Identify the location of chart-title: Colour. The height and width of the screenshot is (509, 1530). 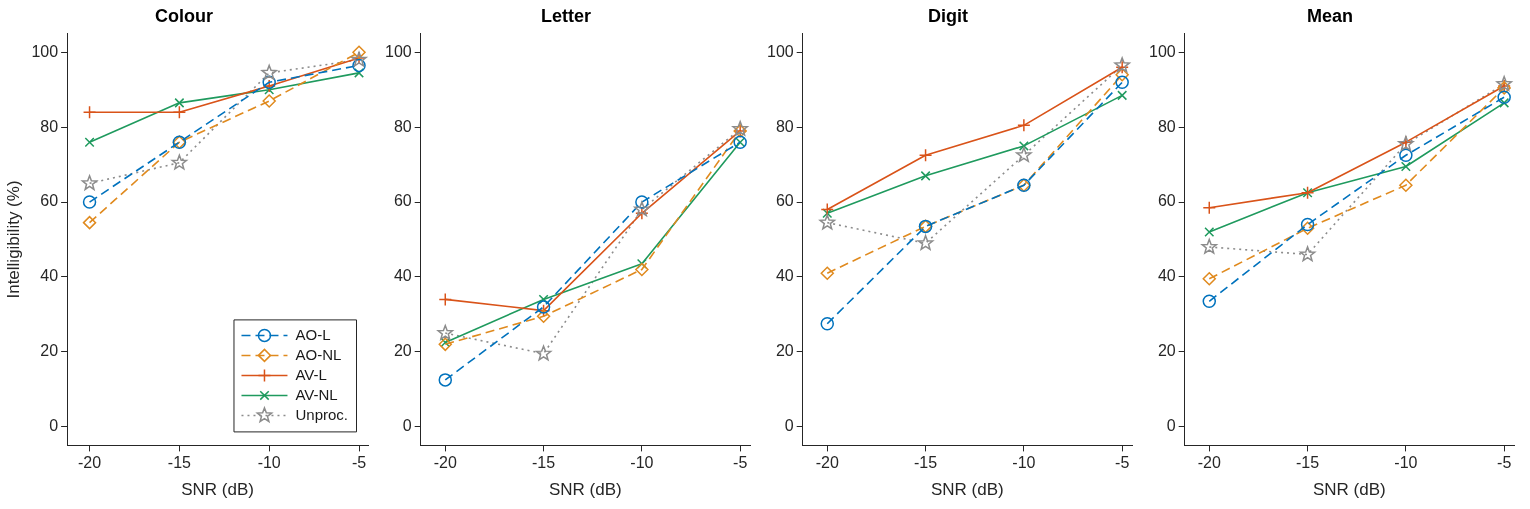
(184, 15).